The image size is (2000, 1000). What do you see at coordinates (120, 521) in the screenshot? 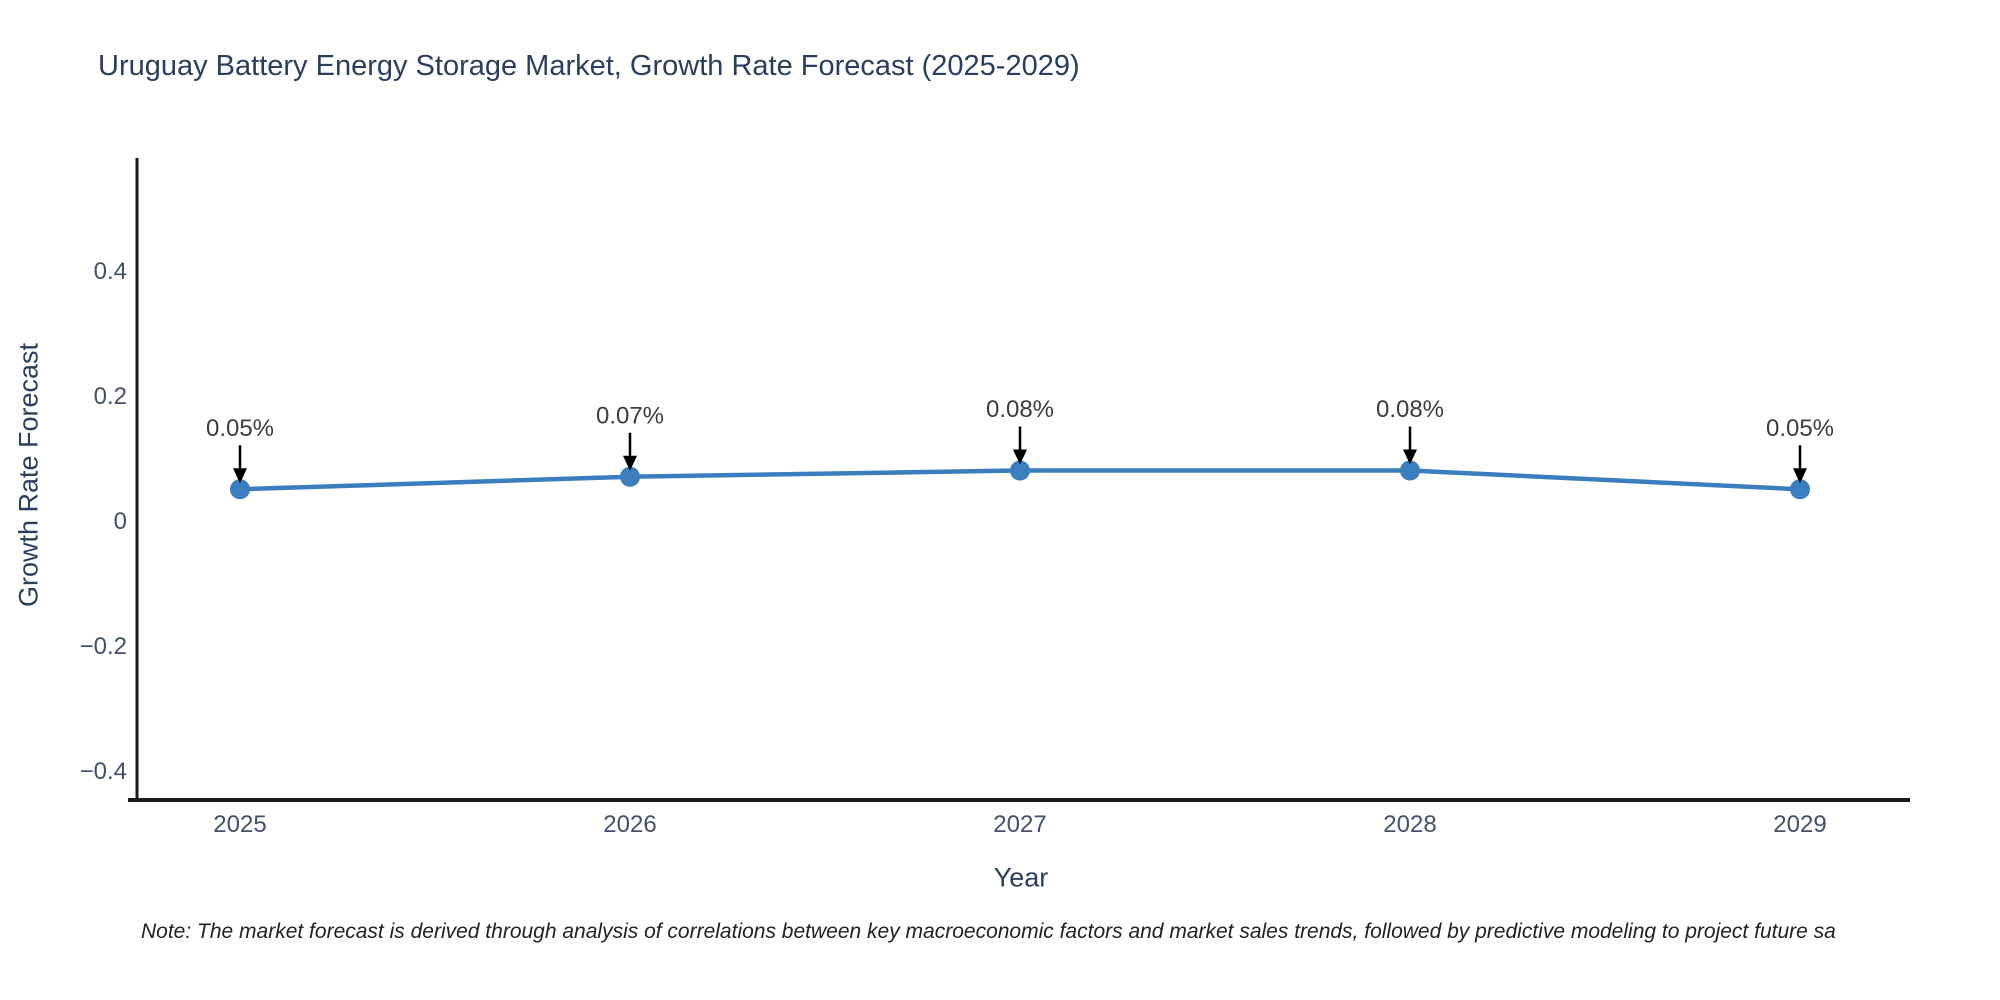
I see `y-tick-label: 0` at bounding box center [120, 521].